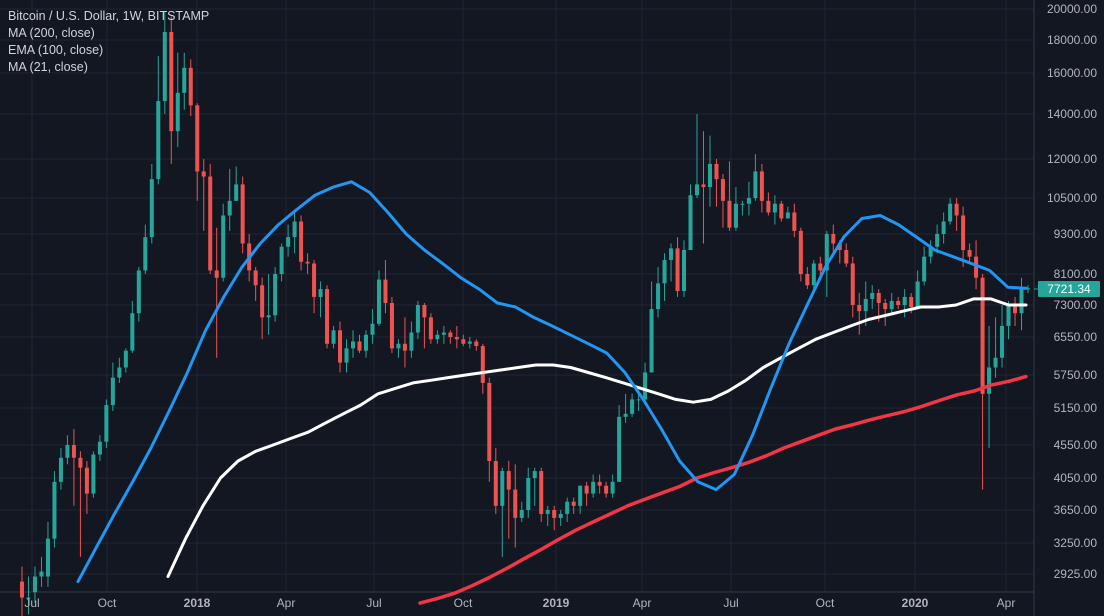 The image size is (1104, 616). I want to click on x-tick-label-1: Oct, so click(107, 603).